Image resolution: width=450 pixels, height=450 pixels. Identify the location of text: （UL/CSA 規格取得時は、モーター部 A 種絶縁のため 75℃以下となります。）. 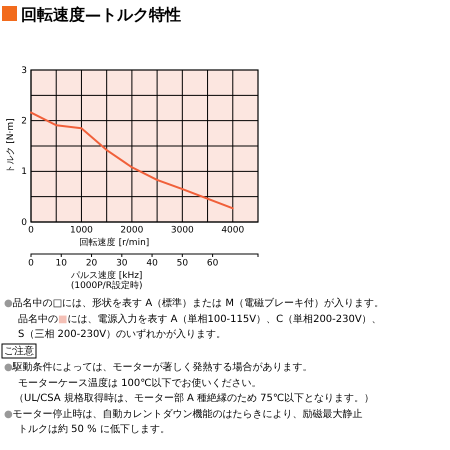
(194, 398).